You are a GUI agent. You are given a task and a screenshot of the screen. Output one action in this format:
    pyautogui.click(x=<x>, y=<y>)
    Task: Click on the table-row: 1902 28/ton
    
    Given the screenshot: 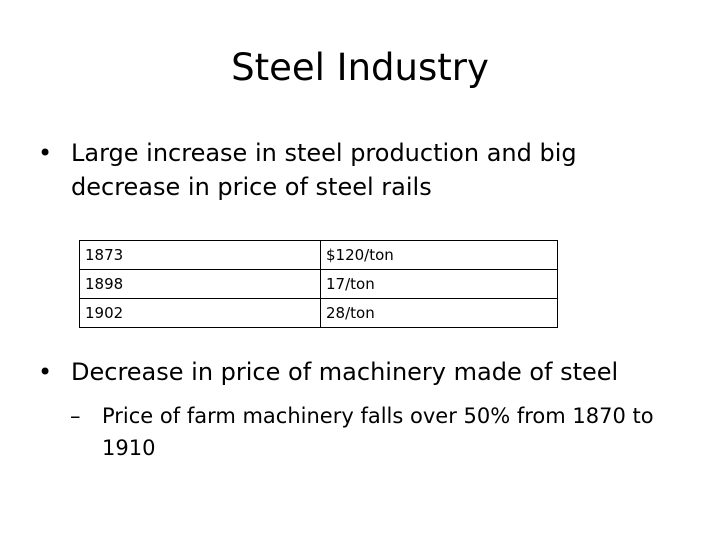 What is the action you would take?
    pyautogui.click(x=318, y=313)
    